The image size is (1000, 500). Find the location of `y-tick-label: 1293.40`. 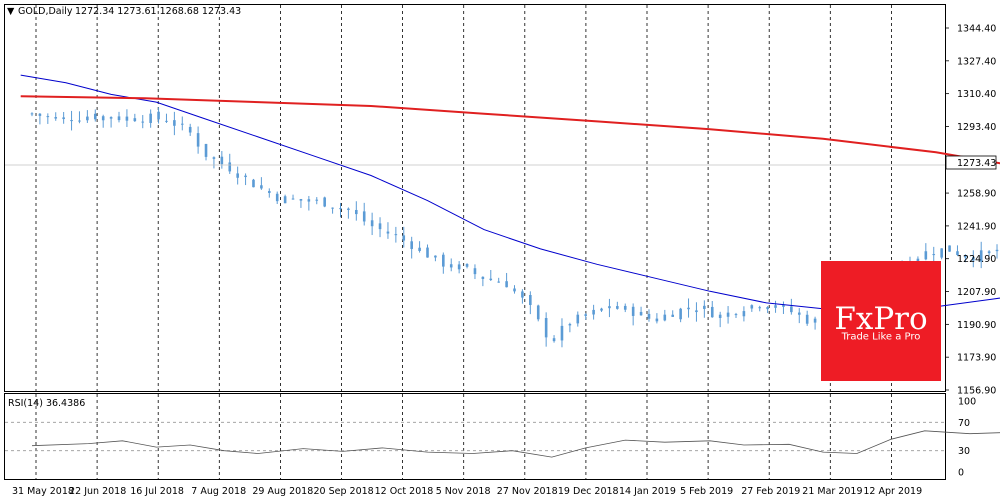

y-tick-label: 1293.40 is located at coordinates (976, 127).